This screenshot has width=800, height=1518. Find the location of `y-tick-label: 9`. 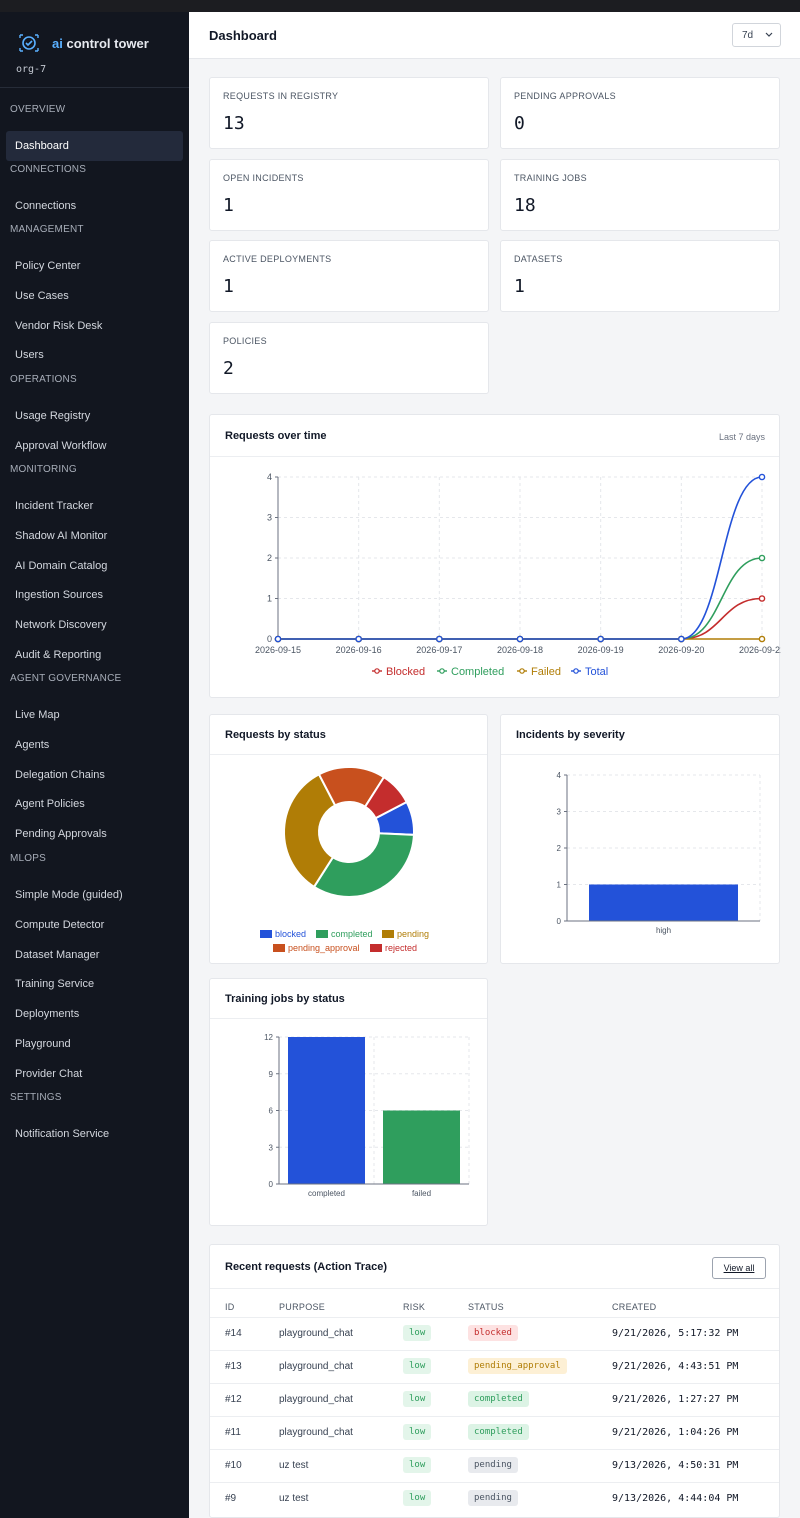

y-tick-label: 9 is located at coordinates (271, 1074).